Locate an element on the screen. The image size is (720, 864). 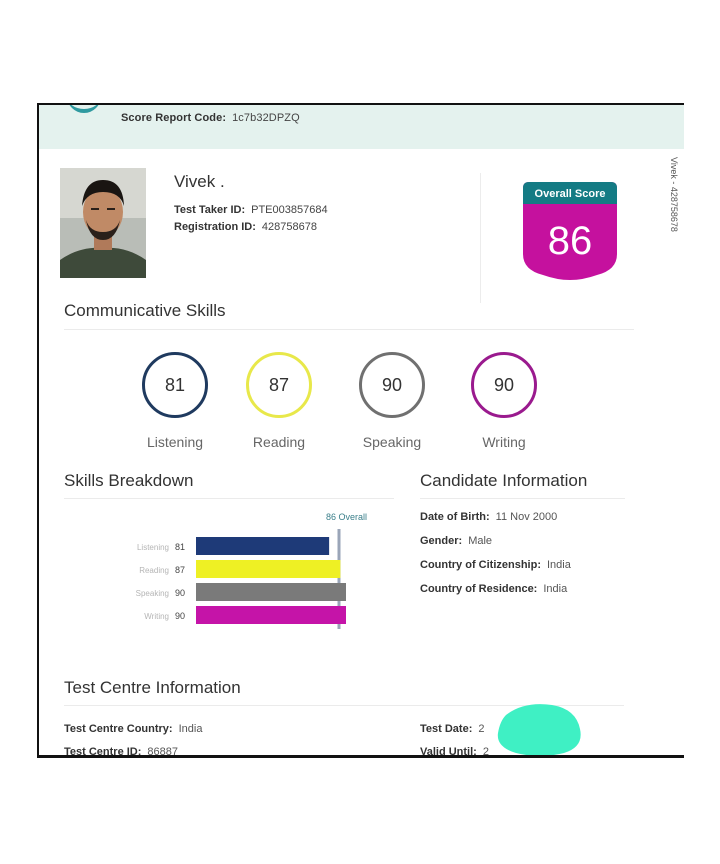
overall-score-value: 86 is located at coordinates (570, 241).